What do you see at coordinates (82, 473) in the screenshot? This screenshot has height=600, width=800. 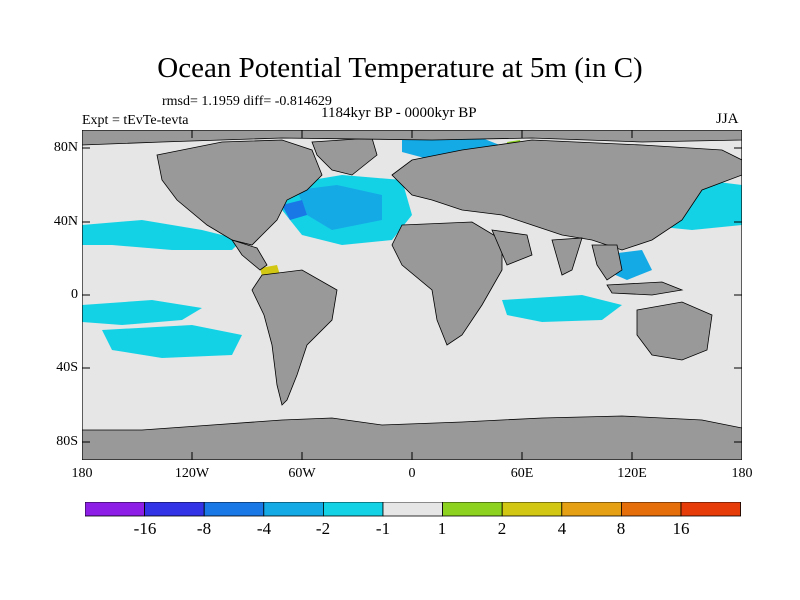 I see `x-tick-label-180w: 180` at bounding box center [82, 473].